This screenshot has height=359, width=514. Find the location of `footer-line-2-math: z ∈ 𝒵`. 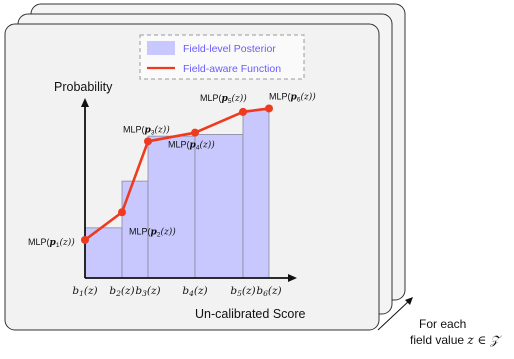

footer-line-2-math: z ∈ 𝒵 is located at coordinates (483, 340).